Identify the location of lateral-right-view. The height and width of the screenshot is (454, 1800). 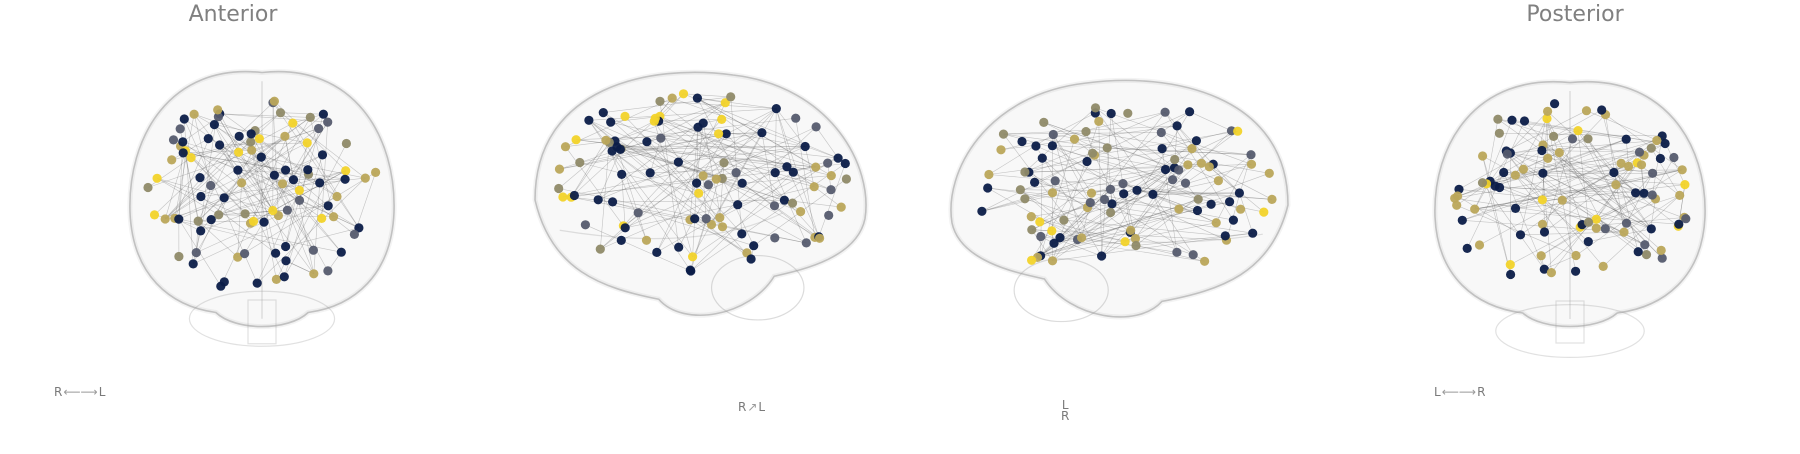
(700, 196).